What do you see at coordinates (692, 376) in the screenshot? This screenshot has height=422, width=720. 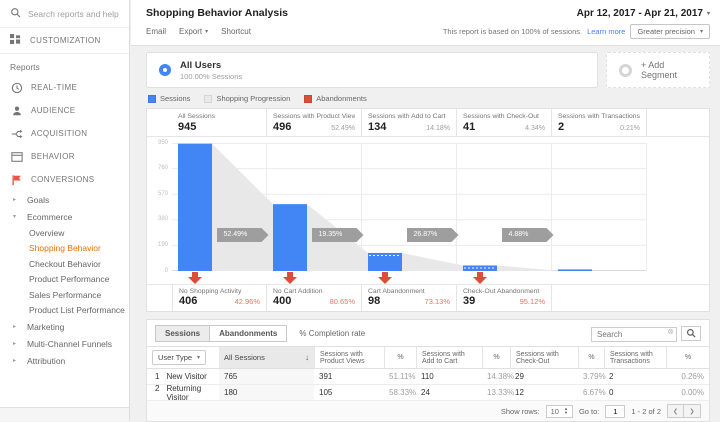 I see `cell-pct: 0.26%` at bounding box center [692, 376].